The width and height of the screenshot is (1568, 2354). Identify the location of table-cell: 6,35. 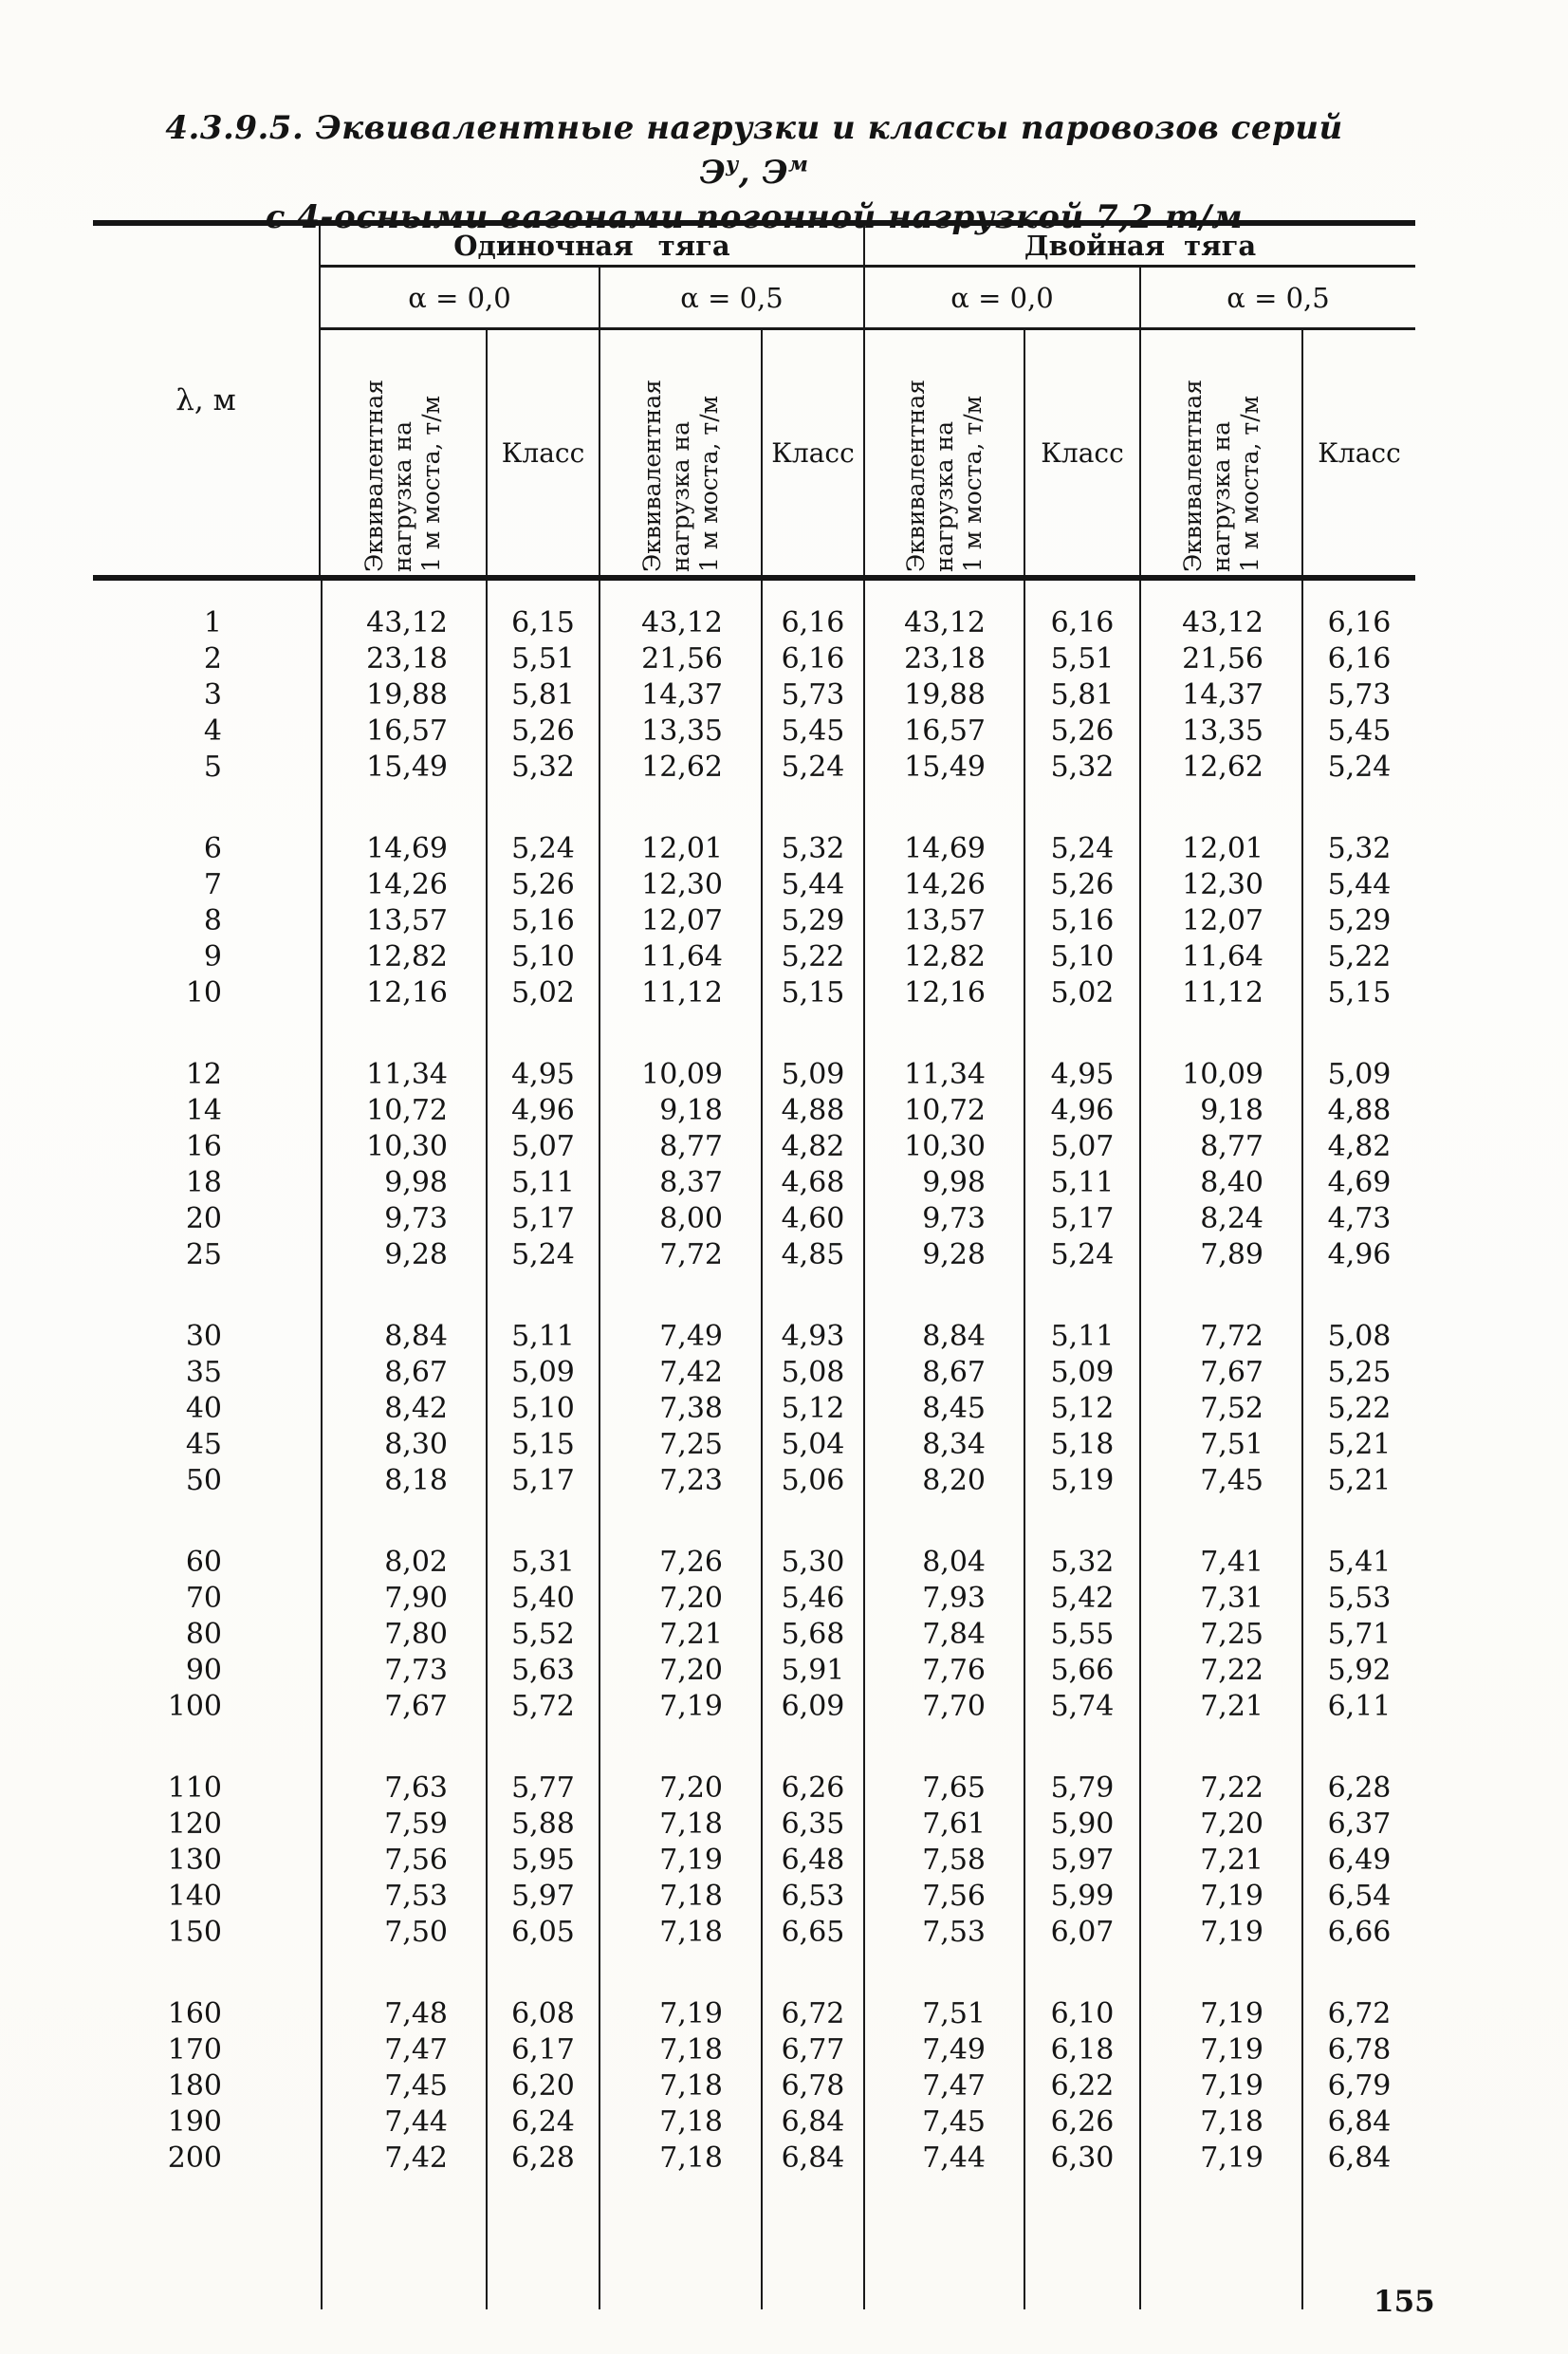
(812, 1825).